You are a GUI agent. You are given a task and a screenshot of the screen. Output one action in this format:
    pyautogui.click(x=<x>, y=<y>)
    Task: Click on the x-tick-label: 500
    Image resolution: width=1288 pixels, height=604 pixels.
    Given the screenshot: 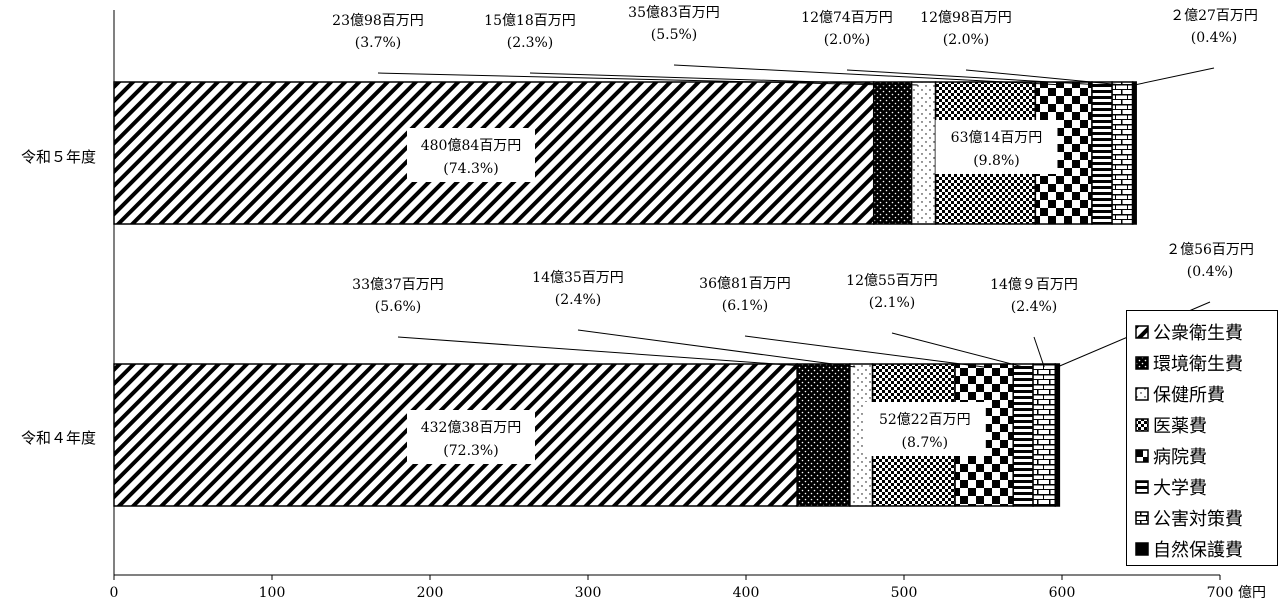 What is the action you would take?
    pyautogui.click(x=904, y=593)
    